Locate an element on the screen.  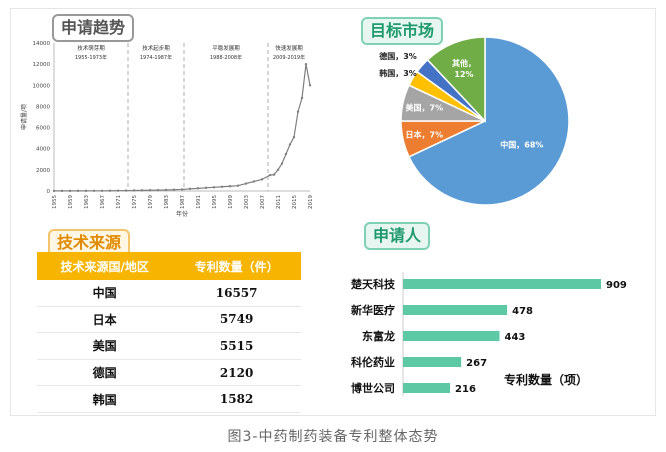
trend-phase-range: 1988-2008年 is located at coordinates (226, 57).